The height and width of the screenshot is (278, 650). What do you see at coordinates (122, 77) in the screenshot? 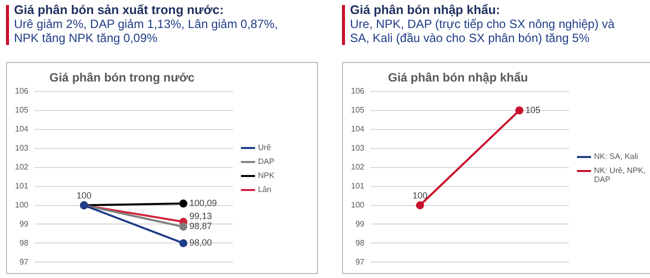
I see `chart-title: Giá phân bón trong nước` at bounding box center [122, 77].